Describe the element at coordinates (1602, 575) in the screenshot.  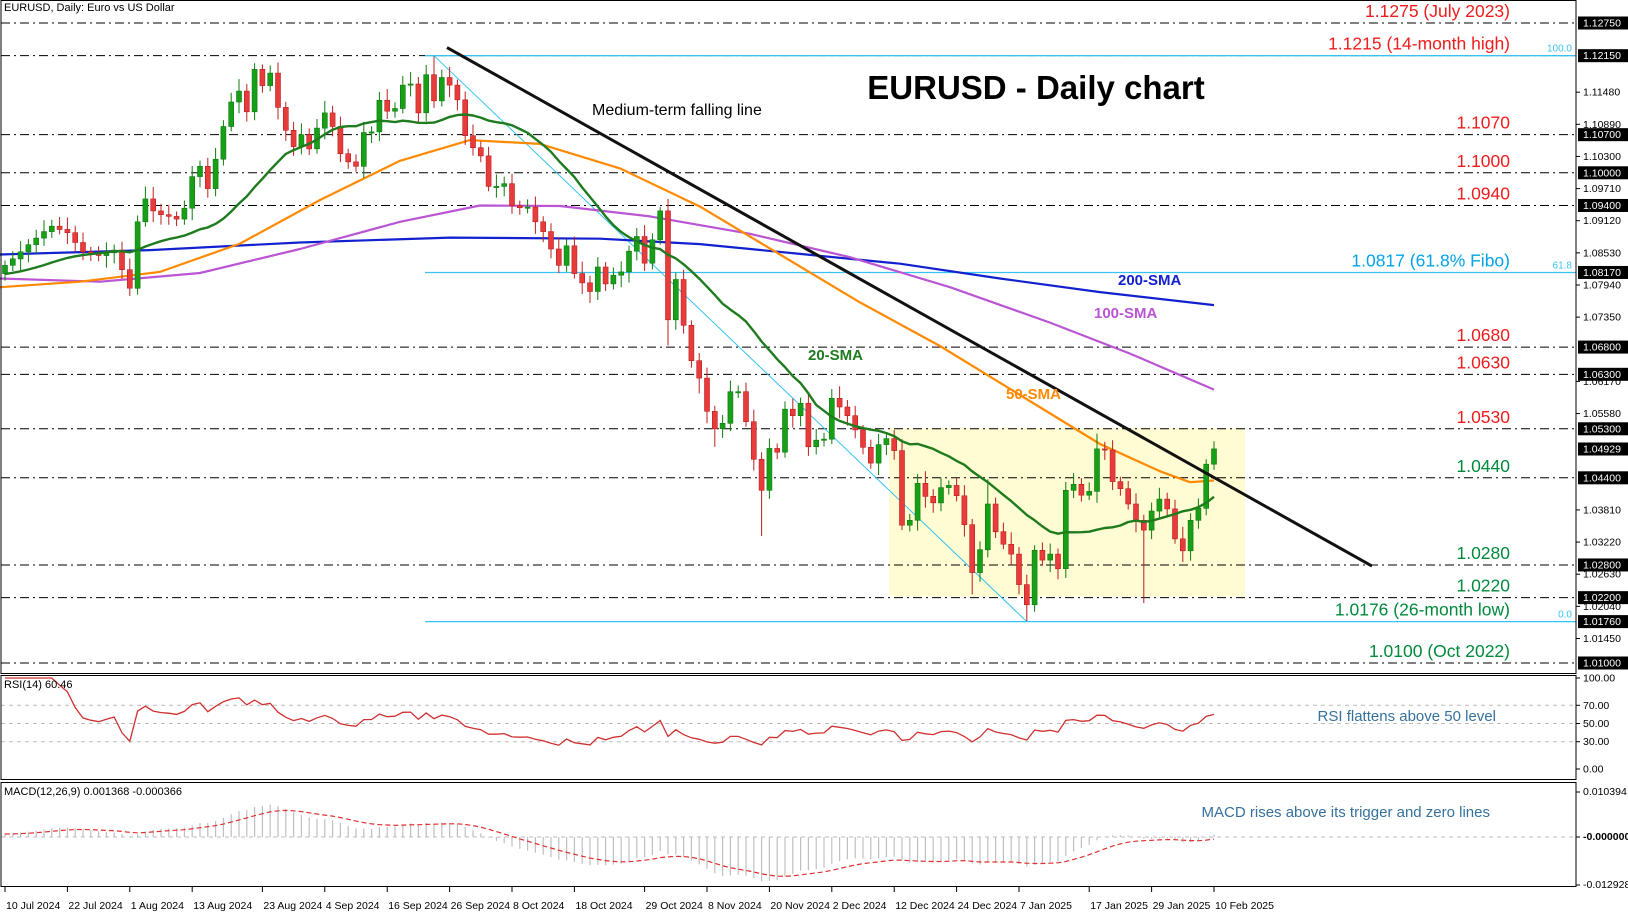
I see `axis-price-label: 1.02630` at that location.